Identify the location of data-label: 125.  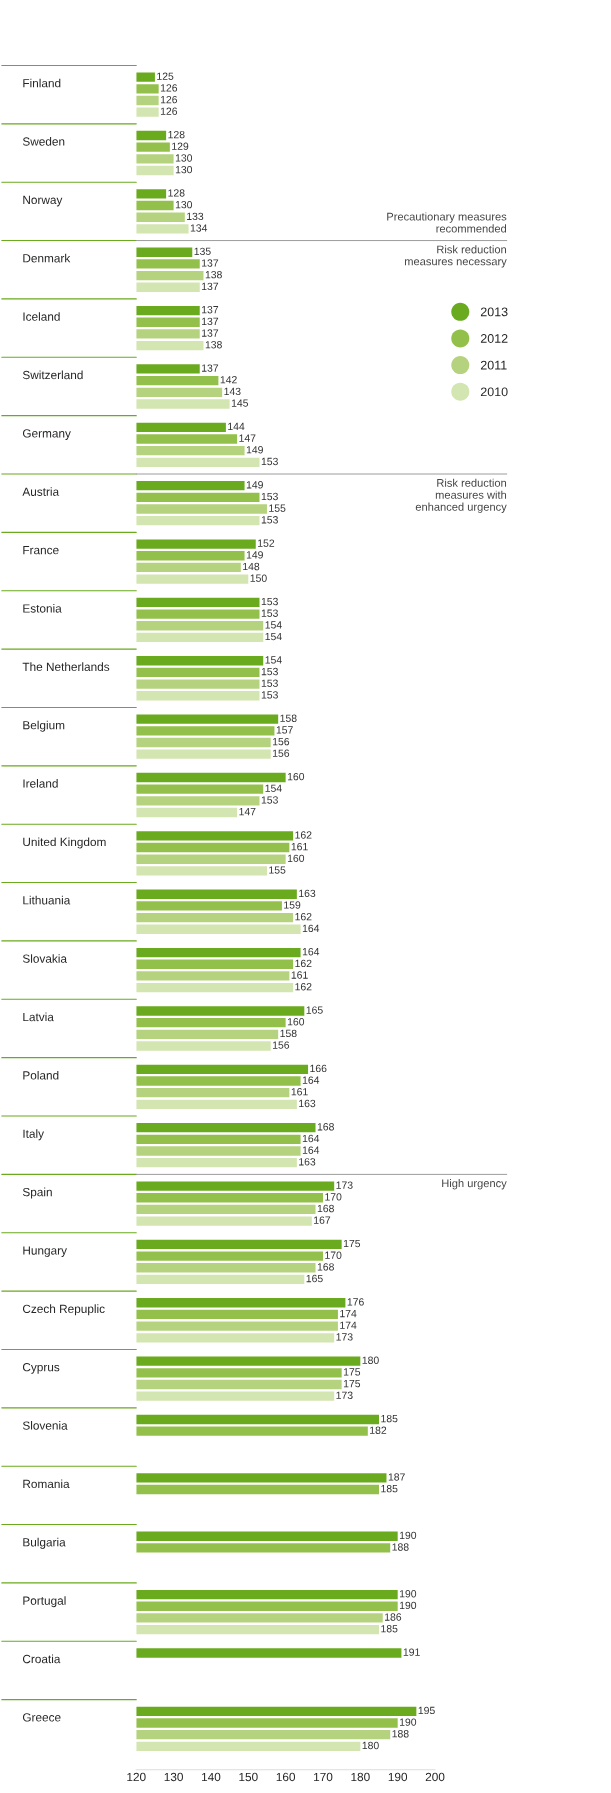
(165, 76).